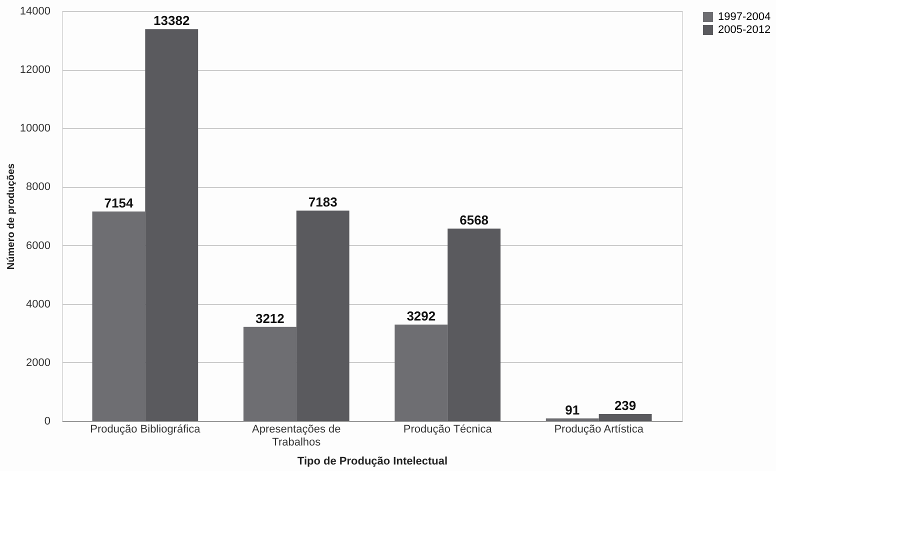 The height and width of the screenshot is (541, 898). I want to click on legend-label: 1997-2004, so click(744, 17).